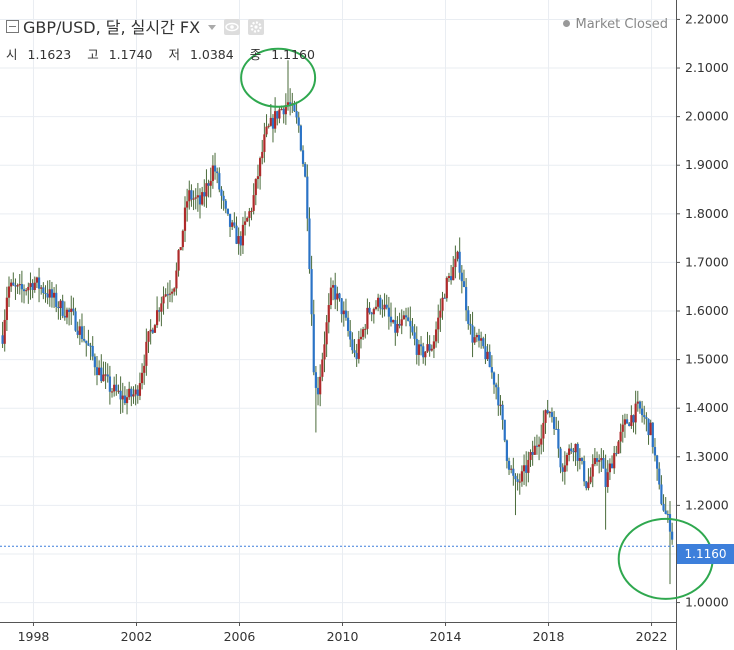 The image size is (734, 650). What do you see at coordinates (12, 26) in the screenshot?
I see `square-minus-icon` at bounding box center [12, 26].